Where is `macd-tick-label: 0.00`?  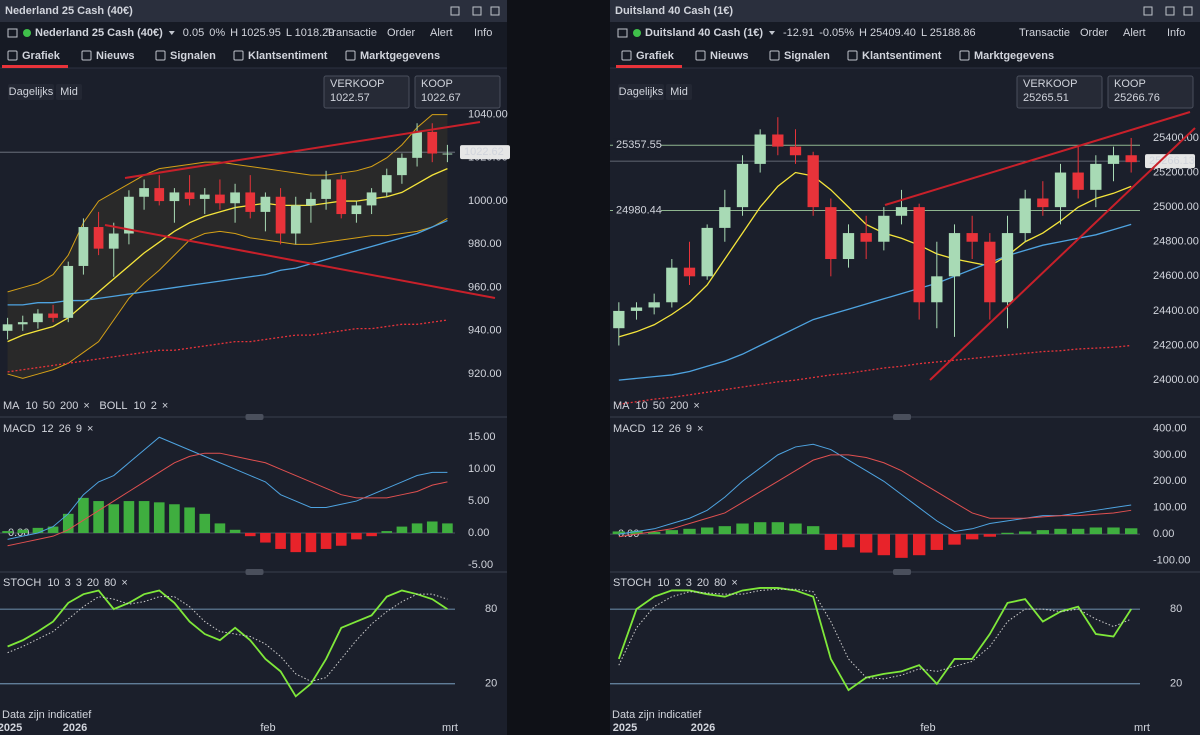
macd-tick-label: 0.00 is located at coordinates (1163, 534).